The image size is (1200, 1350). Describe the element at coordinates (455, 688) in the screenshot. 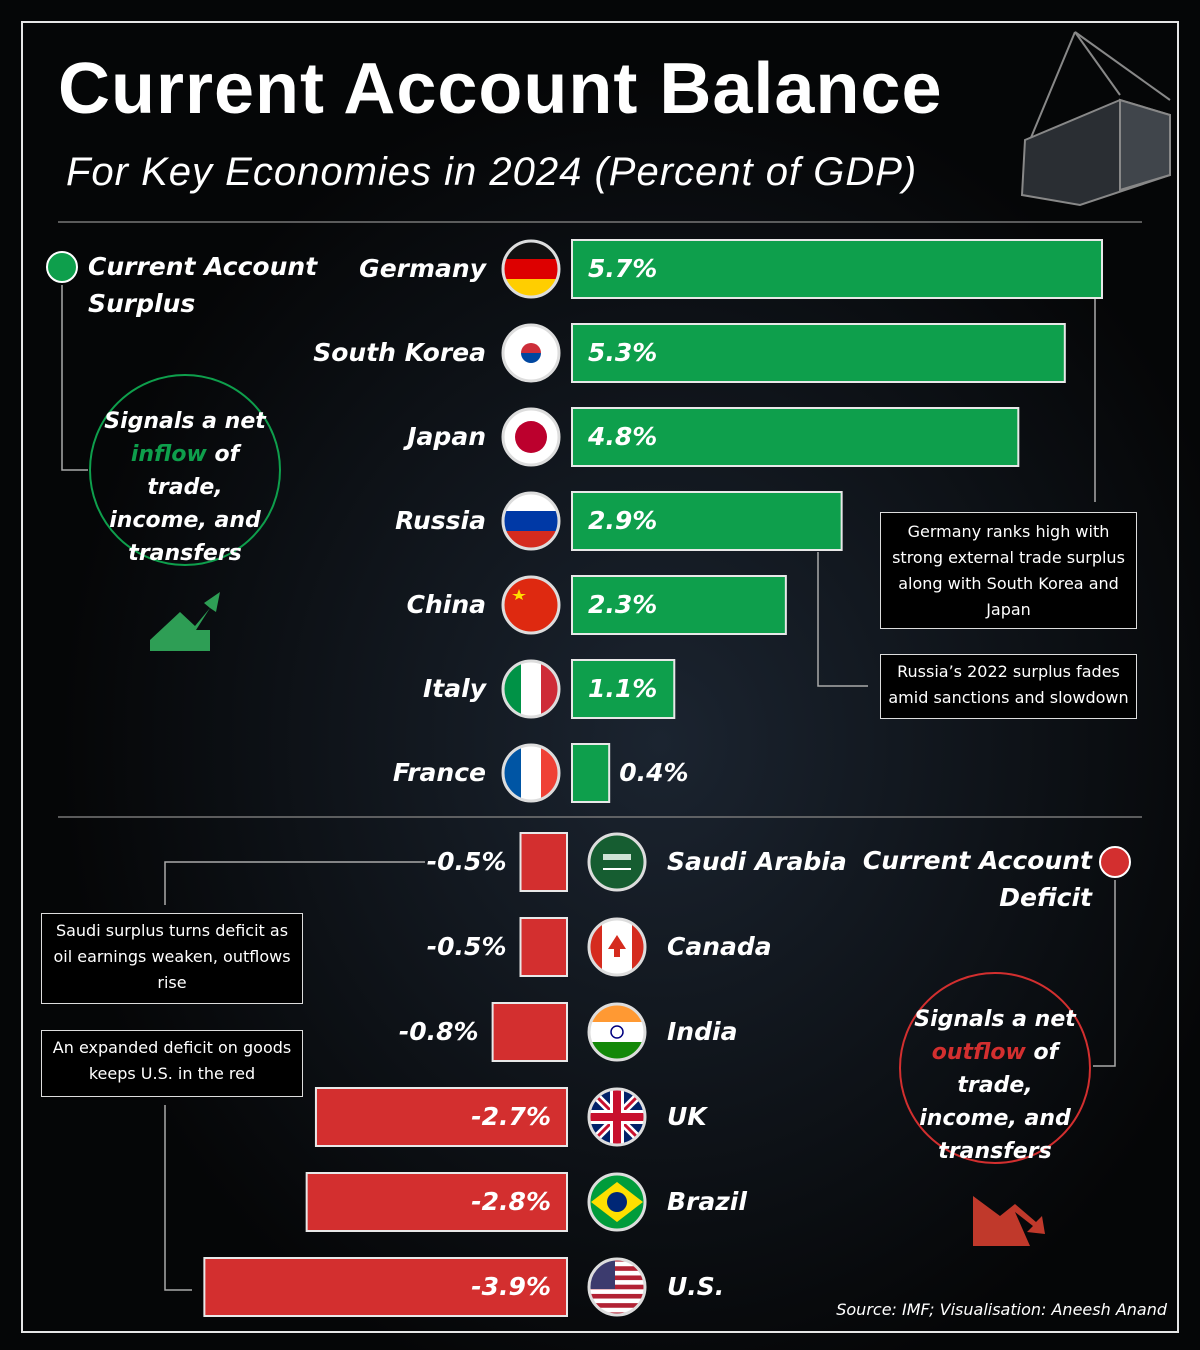

I see `category-label: Italy` at that location.